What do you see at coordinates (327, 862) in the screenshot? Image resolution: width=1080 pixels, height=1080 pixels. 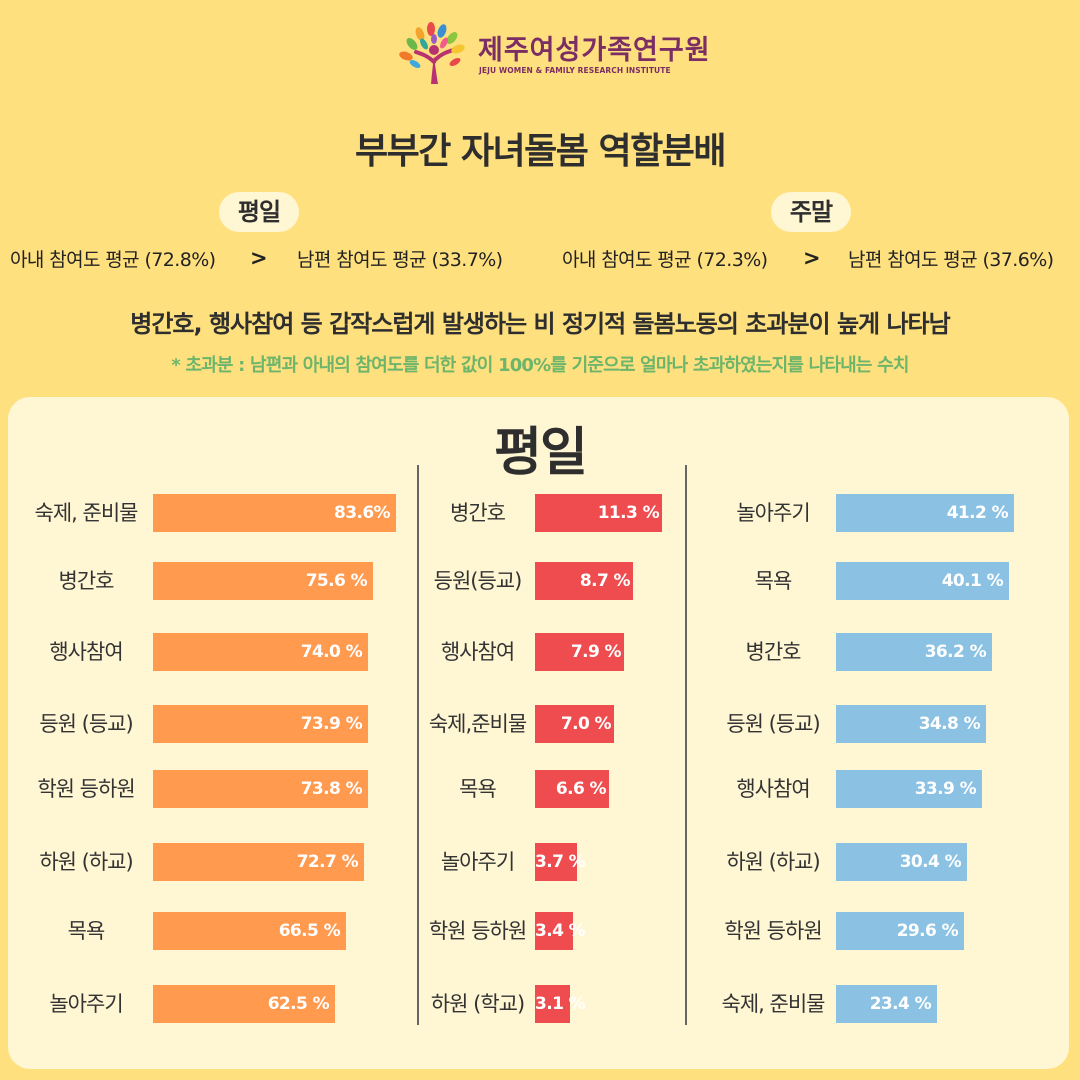 I see `data-label: 72.7 %` at bounding box center [327, 862].